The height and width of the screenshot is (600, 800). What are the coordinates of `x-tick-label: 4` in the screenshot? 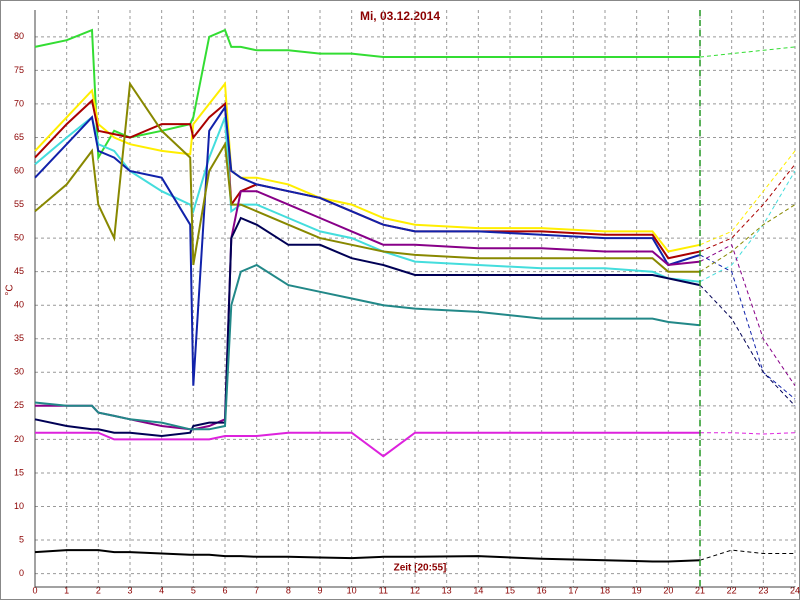 It's located at (161, 590).